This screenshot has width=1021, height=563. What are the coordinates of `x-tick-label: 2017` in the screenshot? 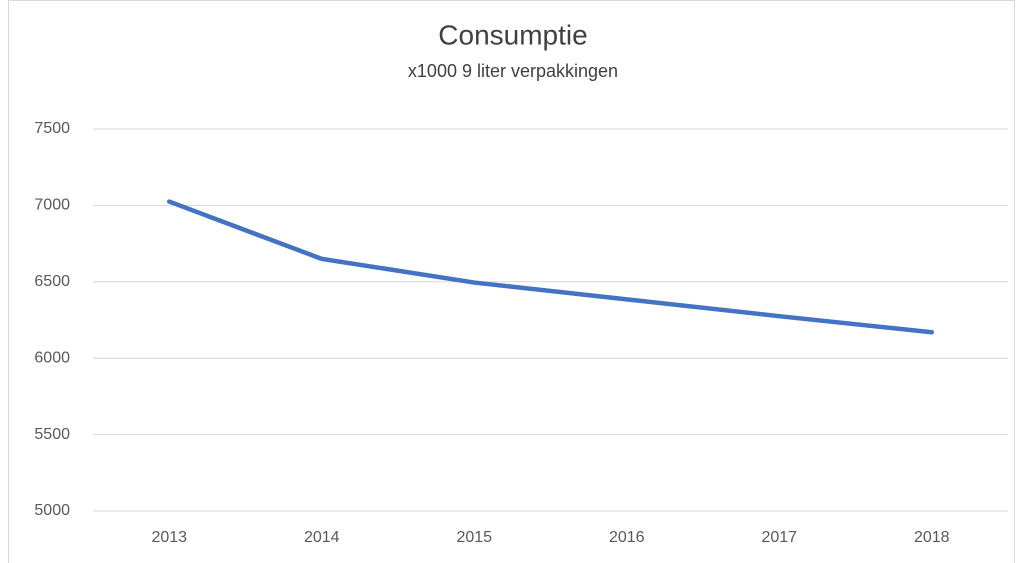 It's located at (779, 537).